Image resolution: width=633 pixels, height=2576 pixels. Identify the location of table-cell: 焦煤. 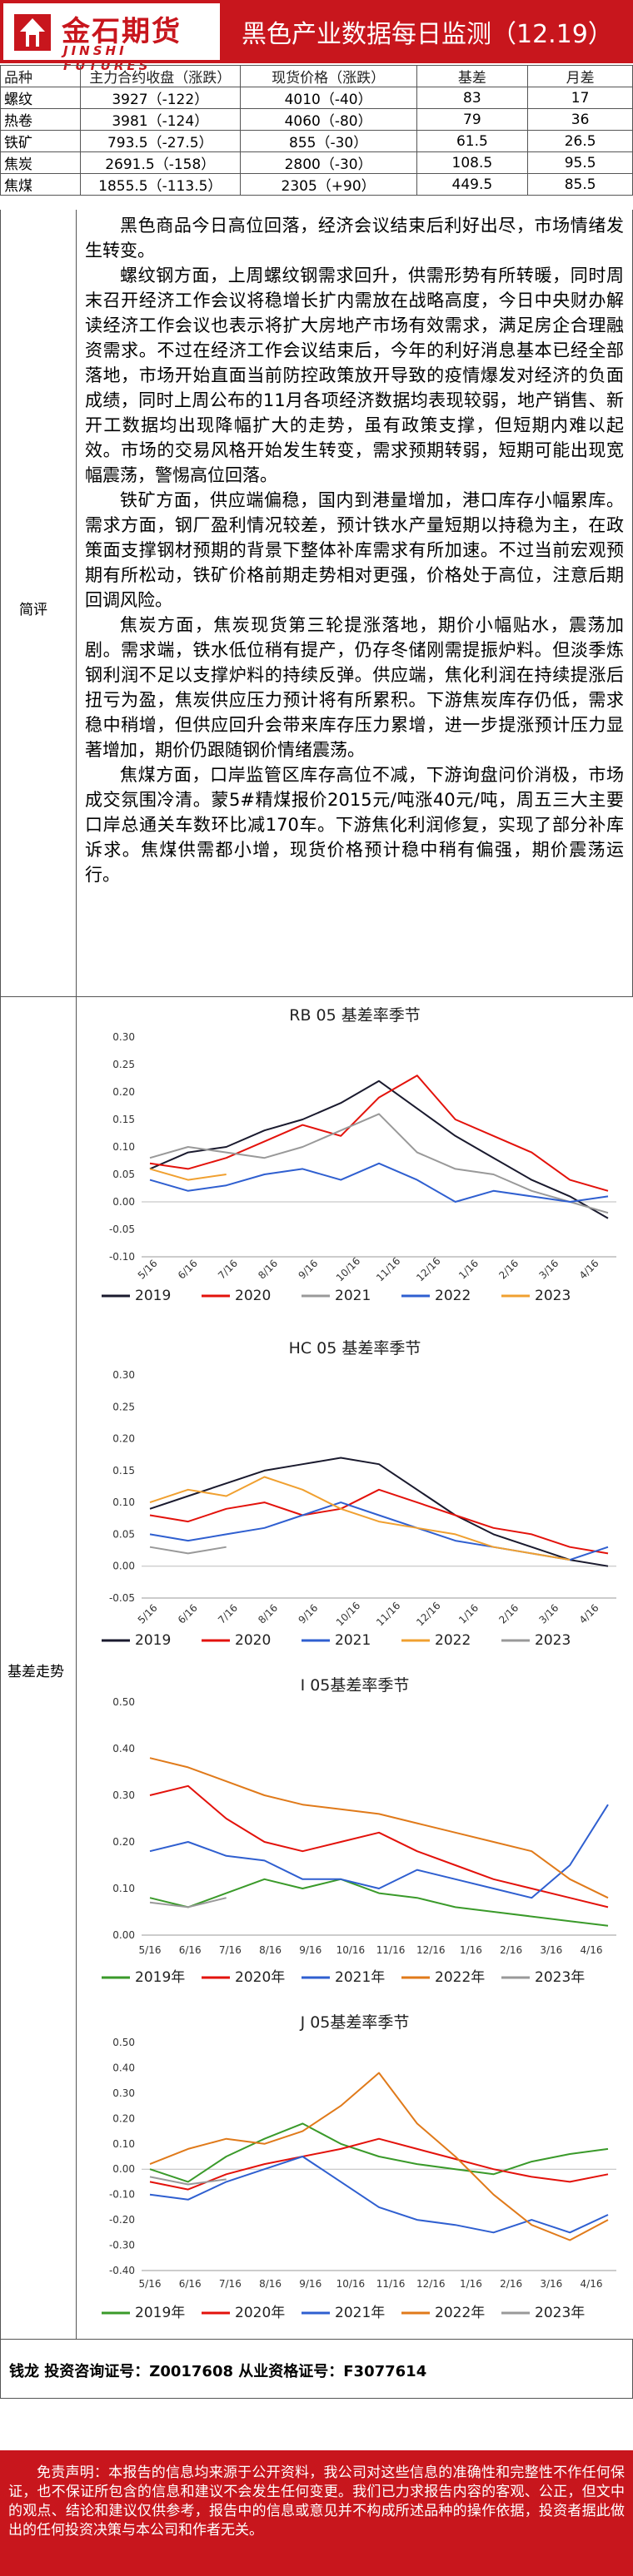
(41, 184).